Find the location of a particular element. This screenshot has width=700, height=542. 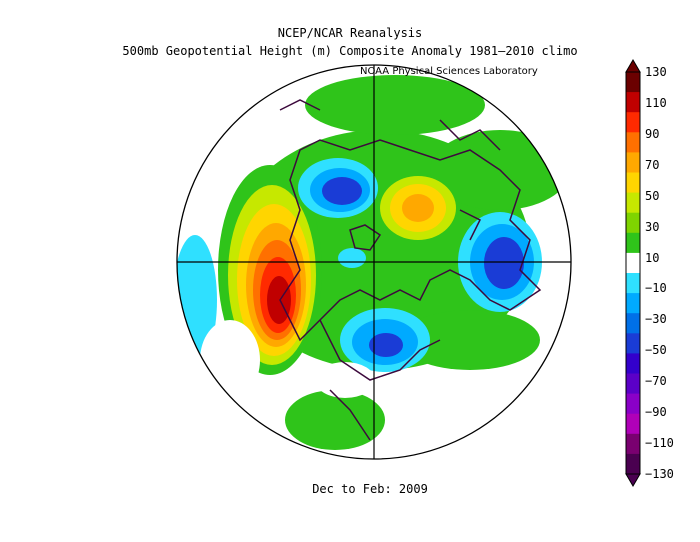

colorbar-label: −70 is located at coordinates (656, 381).